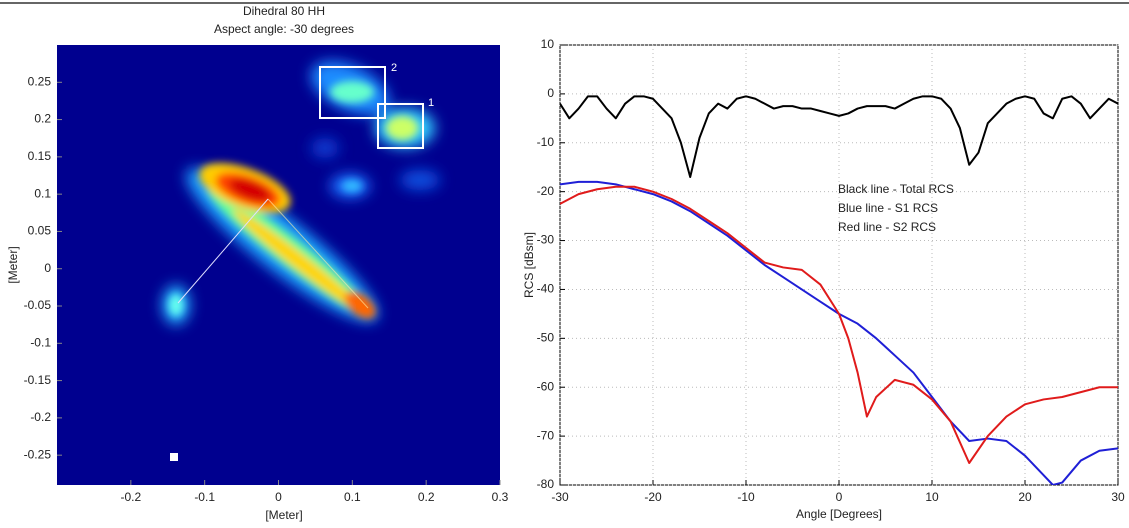  I want to click on y-tick-label: -0.1, so click(40, 342).